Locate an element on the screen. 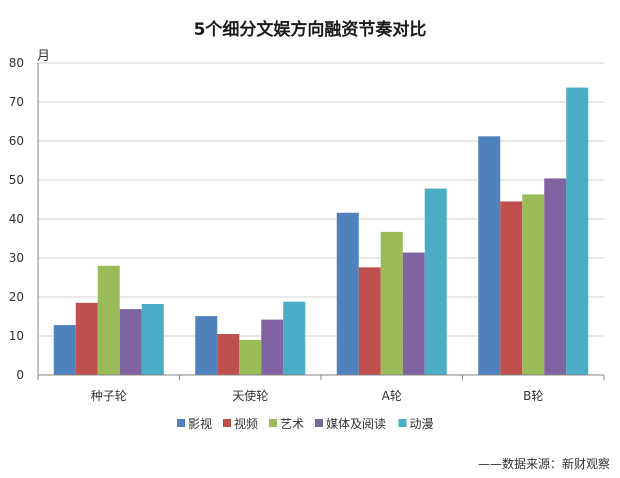 The height and width of the screenshot is (478, 620). legend-label: 动漫 is located at coordinates (422, 424).